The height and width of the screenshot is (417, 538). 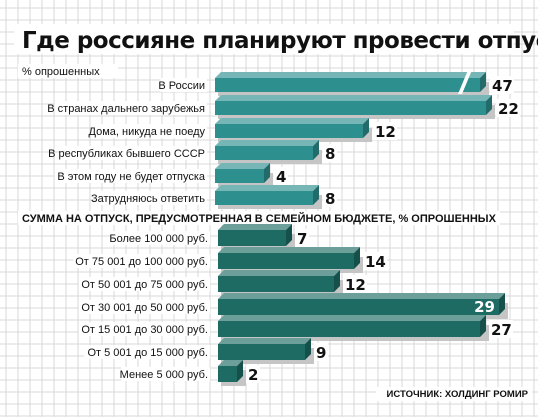 I want to click on value-label: 4, so click(x=281, y=177).